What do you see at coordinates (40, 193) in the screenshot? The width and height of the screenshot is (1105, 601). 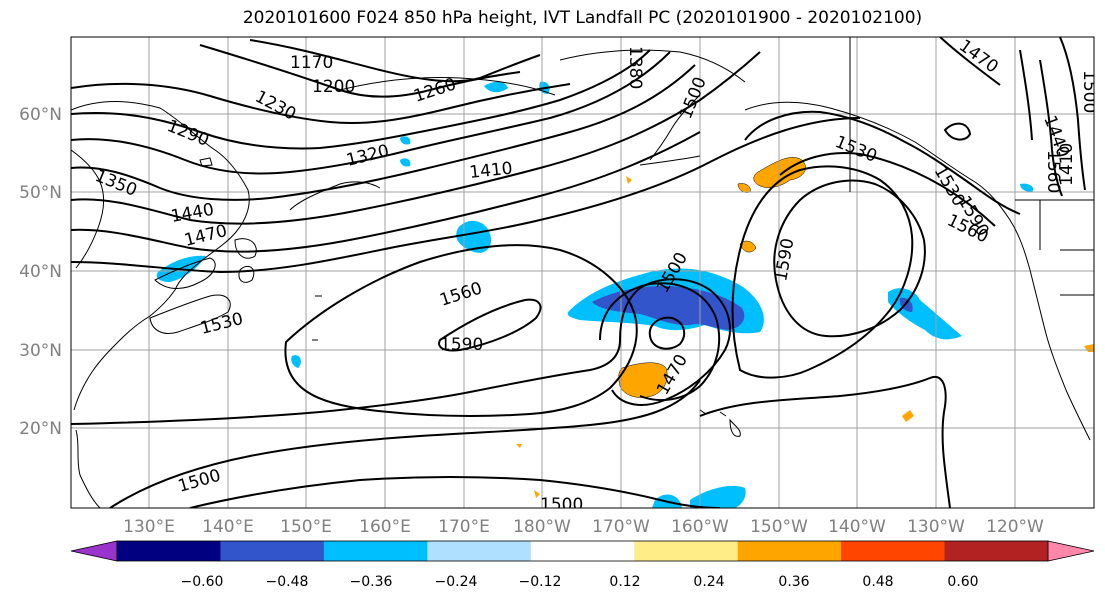 I see `lat-label: 50°N` at bounding box center [40, 193].